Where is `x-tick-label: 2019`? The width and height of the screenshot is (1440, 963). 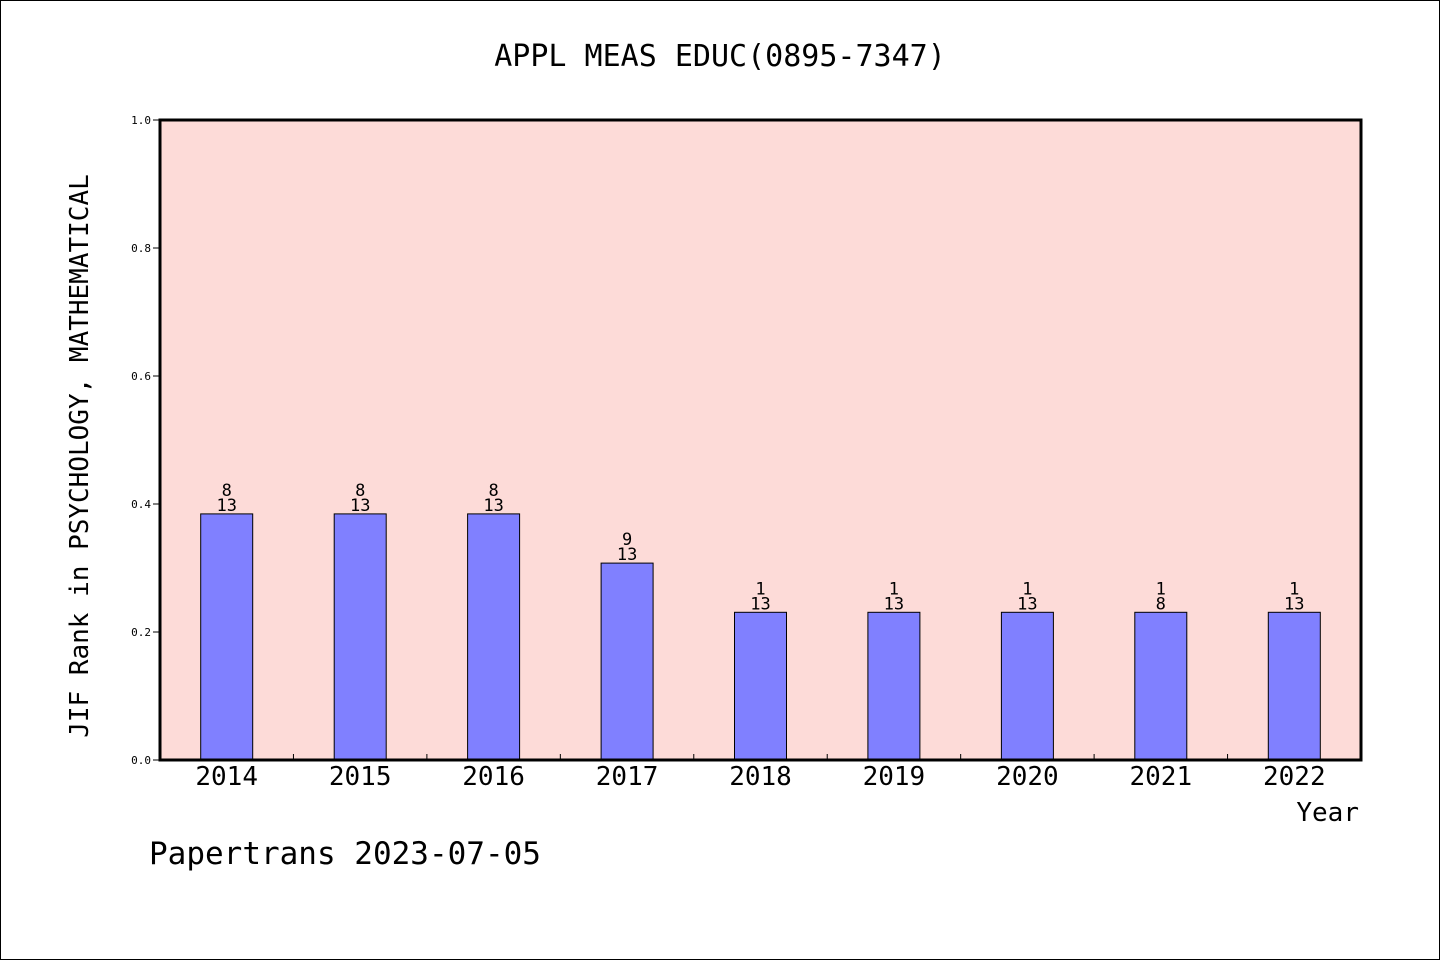 x-tick-label: 2019 is located at coordinates (894, 777).